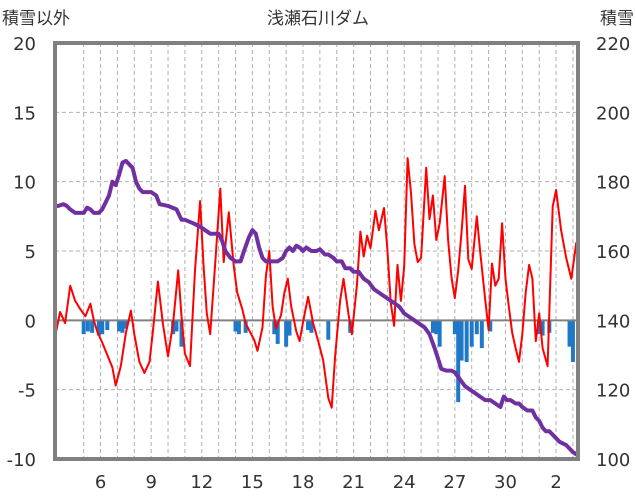 The width and height of the screenshot is (636, 501). Describe the element at coordinates (613, 321) in the screenshot. I see `right-tick-label: 140` at that location.